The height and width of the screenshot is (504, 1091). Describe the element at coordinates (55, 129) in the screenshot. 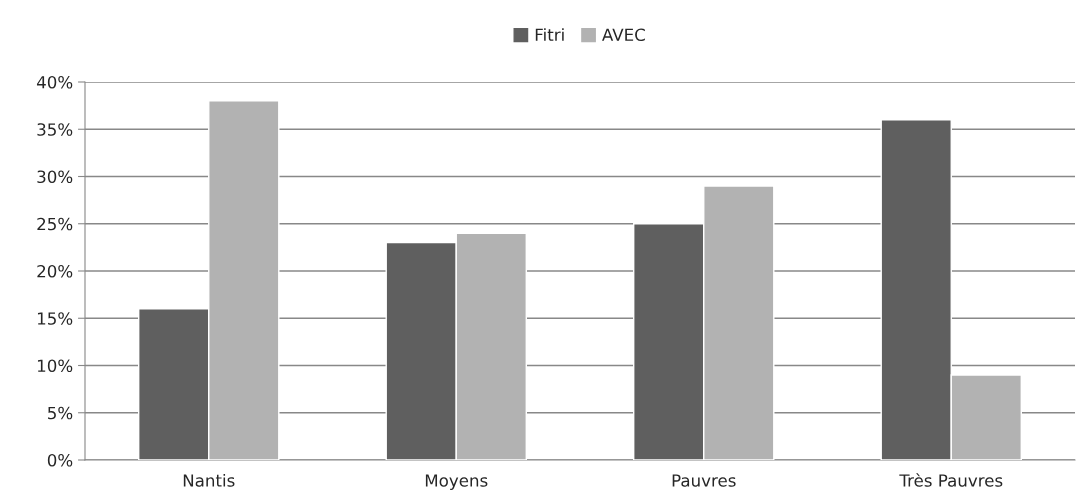

I see `y-tick-label: 35%` at that location.